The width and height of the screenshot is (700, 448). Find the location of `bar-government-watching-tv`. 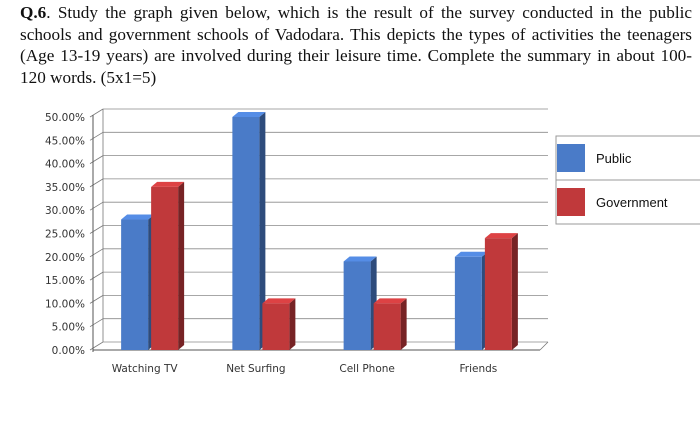

bar-government-watching-tv is located at coordinates (168, 265).